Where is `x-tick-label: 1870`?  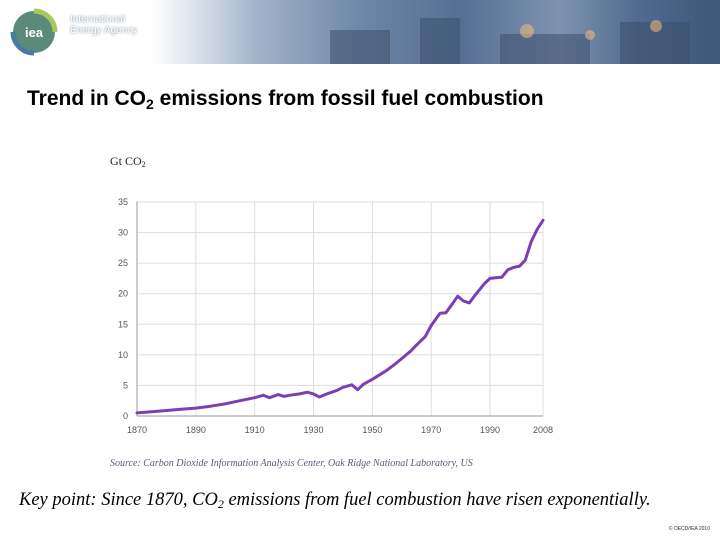 x-tick-label: 1870 is located at coordinates (137, 430).